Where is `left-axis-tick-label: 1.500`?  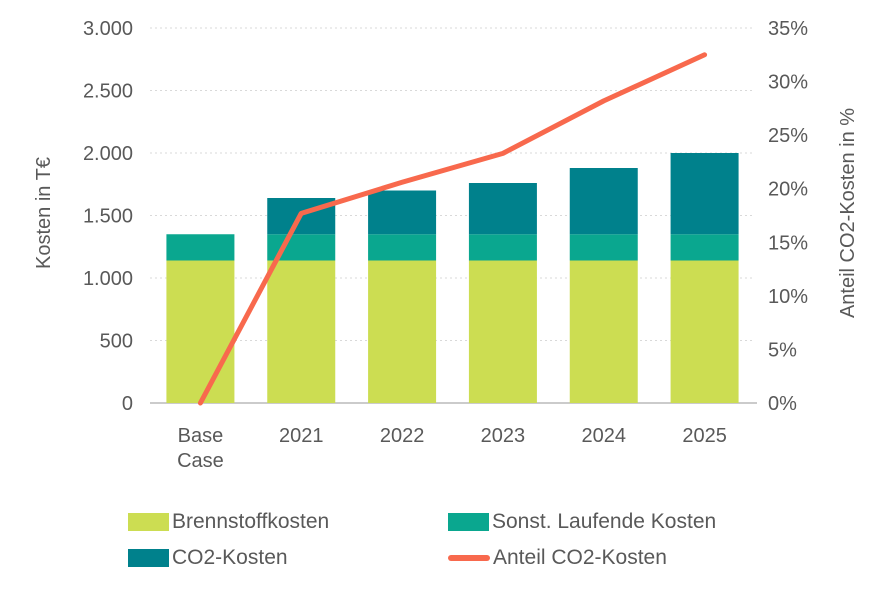 left-axis-tick-label: 1.500 is located at coordinates (108, 217).